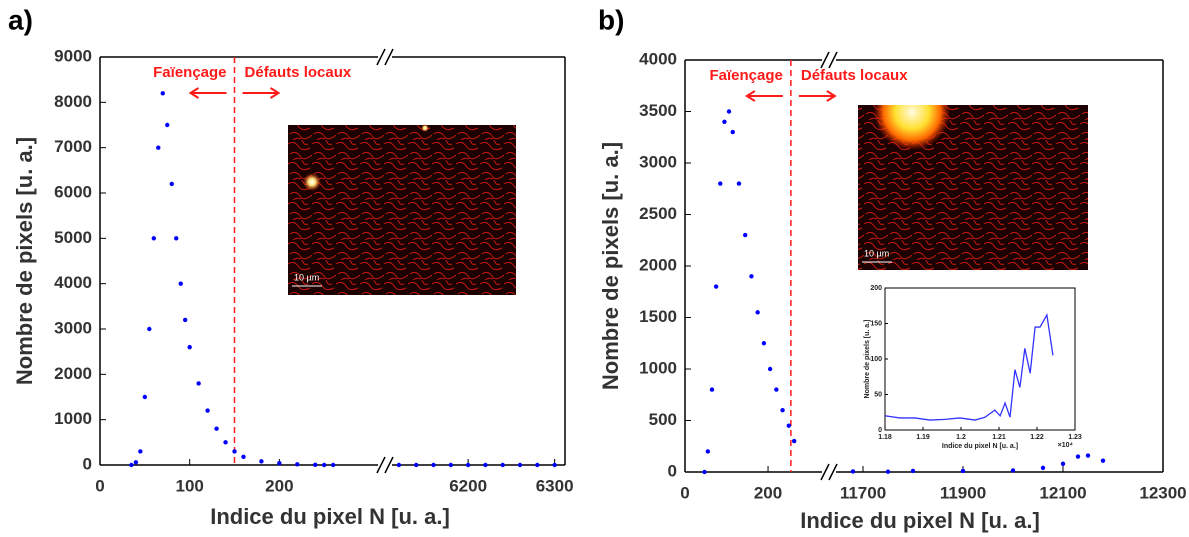 The image size is (1189, 537). I want to click on x-tick-label: 100, so click(189, 485).